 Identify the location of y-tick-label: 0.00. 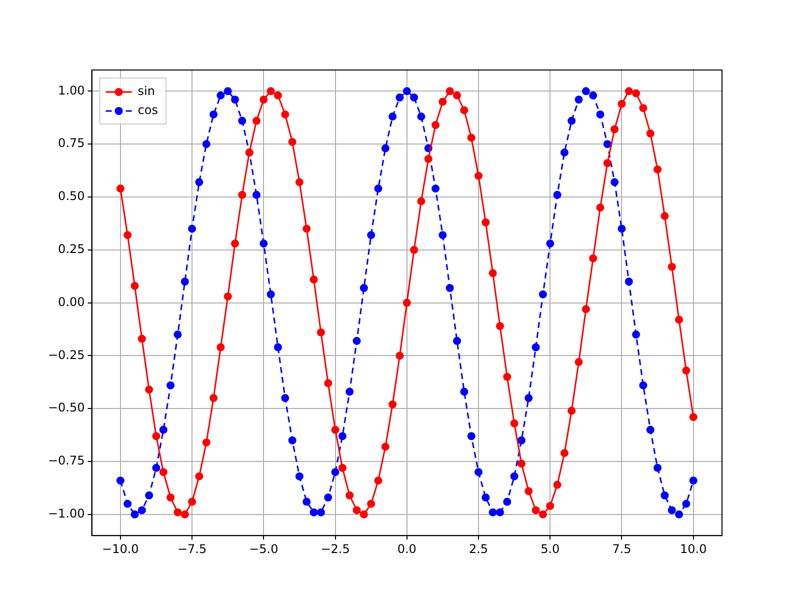
(71, 301).